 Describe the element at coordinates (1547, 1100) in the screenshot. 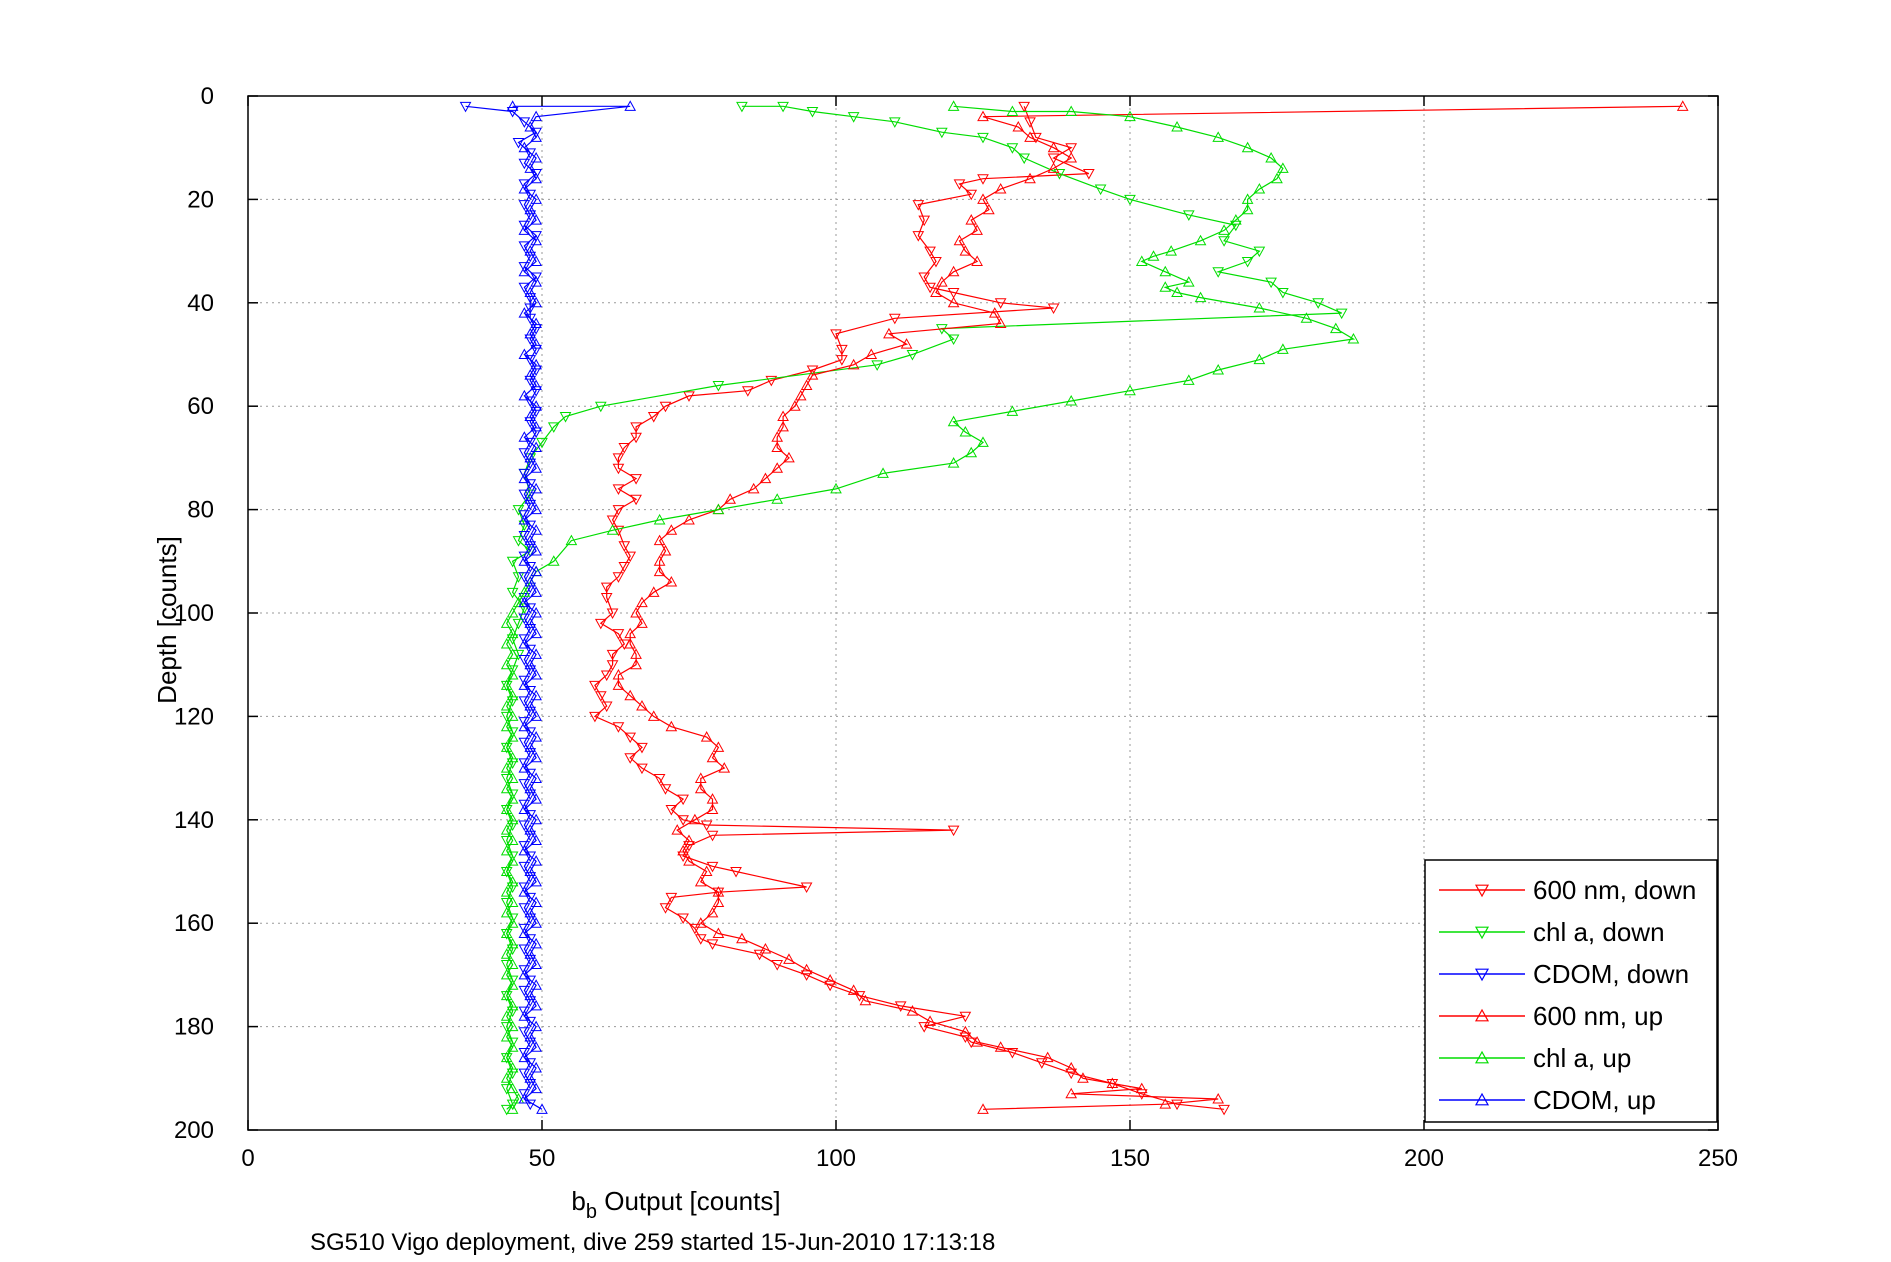

I see `legend-entry: CDOM, up` at that location.